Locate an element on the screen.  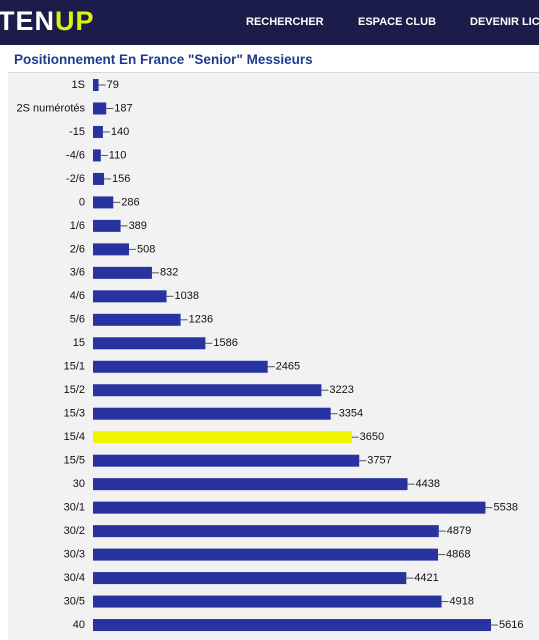
value-label: 3757 is located at coordinates (379, 461).